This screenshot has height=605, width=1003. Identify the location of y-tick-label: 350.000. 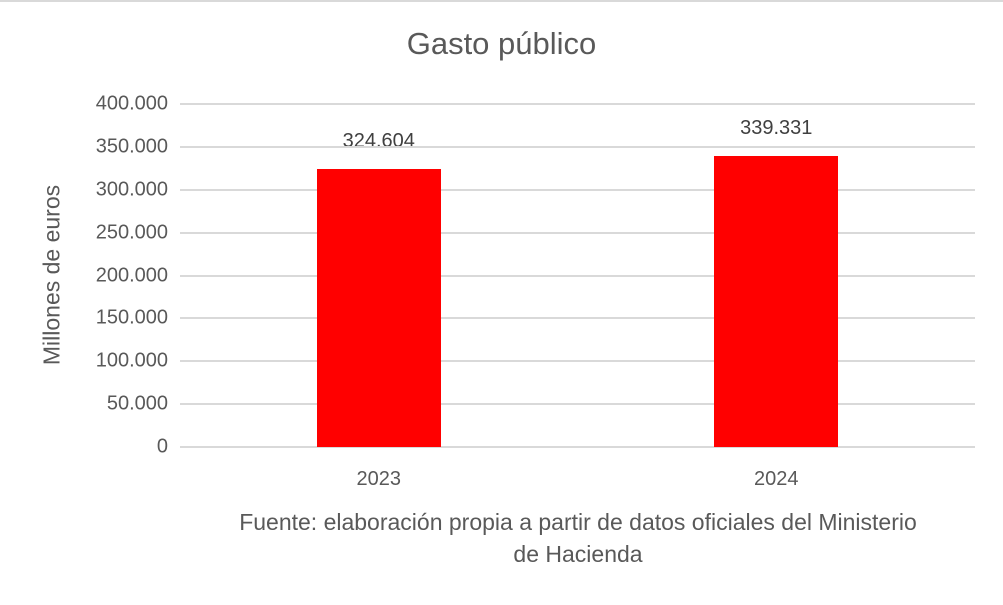
(131, 146).